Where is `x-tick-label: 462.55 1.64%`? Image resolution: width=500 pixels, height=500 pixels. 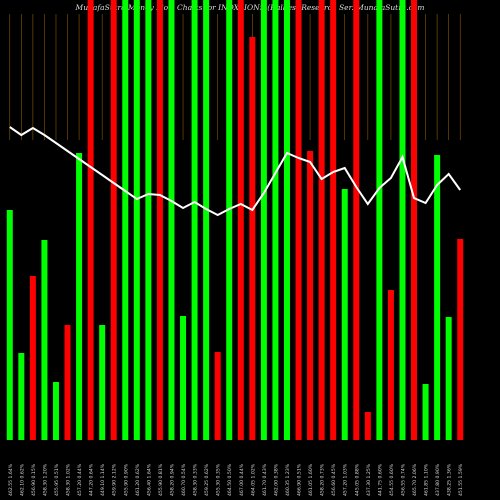 x-tick-label: 462.55 1.64% is located at coordinates (11, 479).